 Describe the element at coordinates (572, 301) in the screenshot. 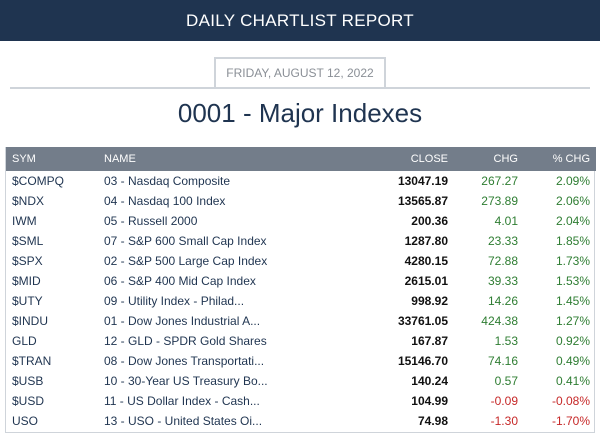

I see `percent-change-value: 1.45%` at that location.